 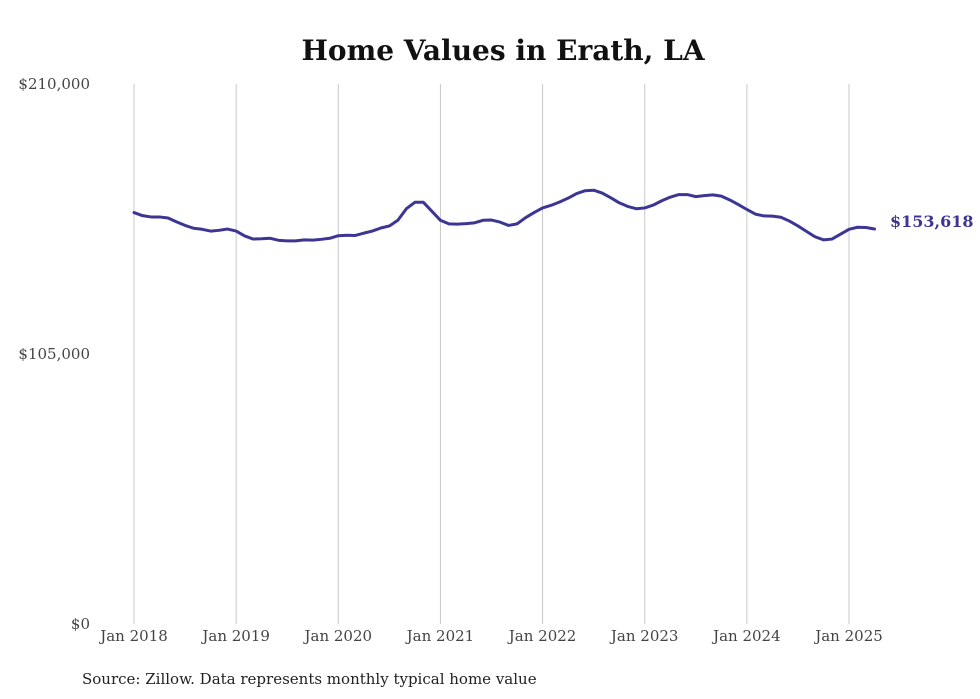 I want to click on x-tick-label: Jan 2019, so click(x=235, y=636).